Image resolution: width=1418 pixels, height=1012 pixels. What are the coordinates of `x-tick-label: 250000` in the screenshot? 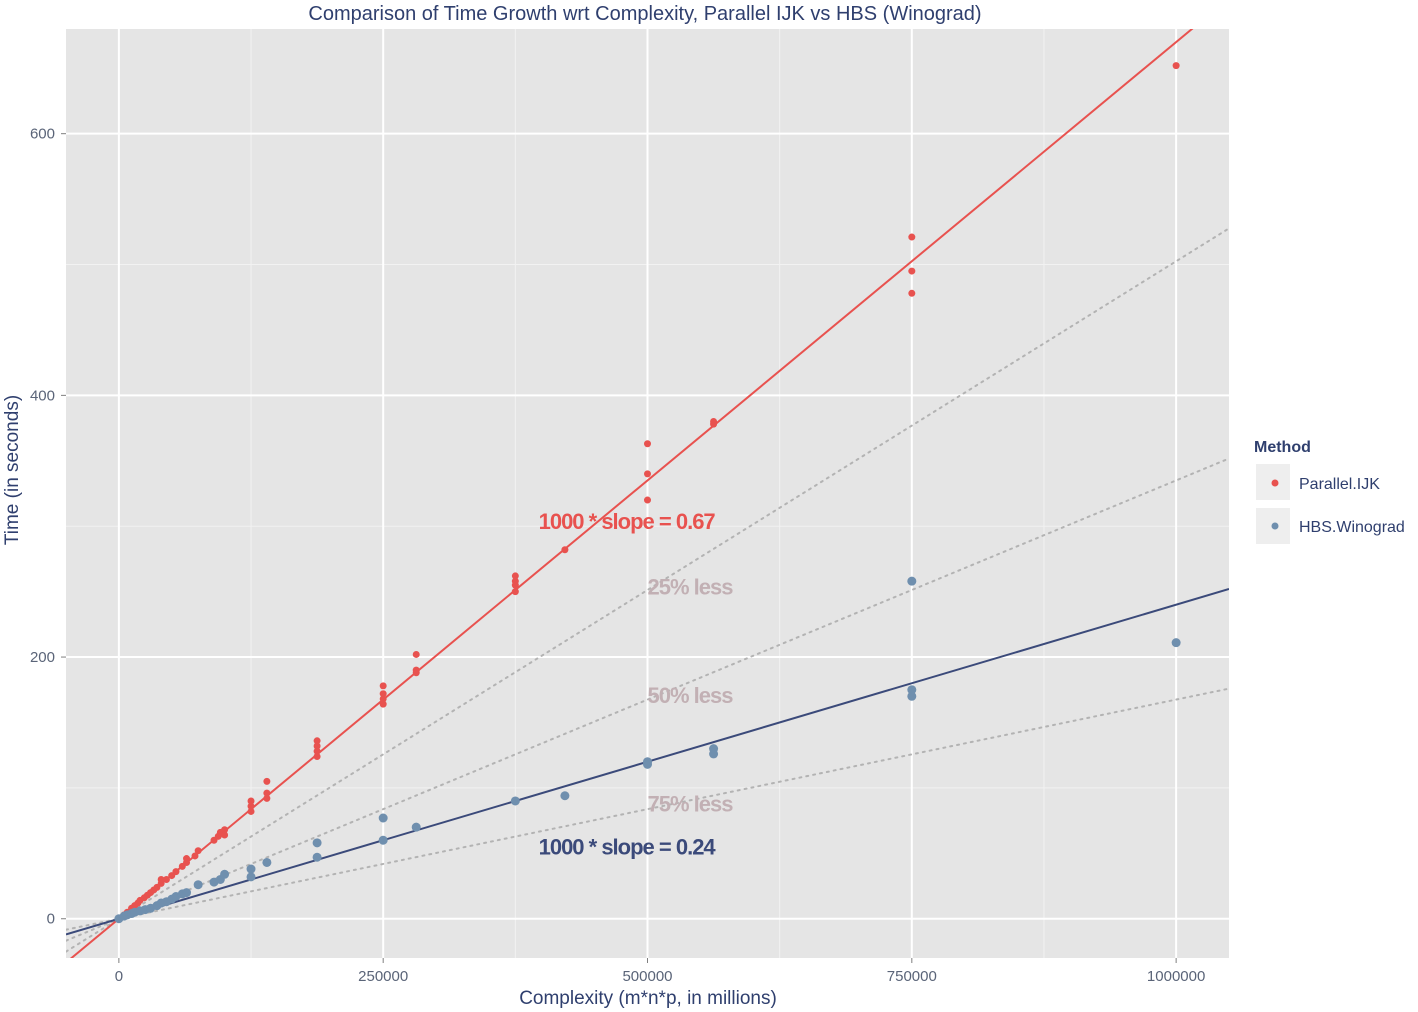 It's located at (383, 976).